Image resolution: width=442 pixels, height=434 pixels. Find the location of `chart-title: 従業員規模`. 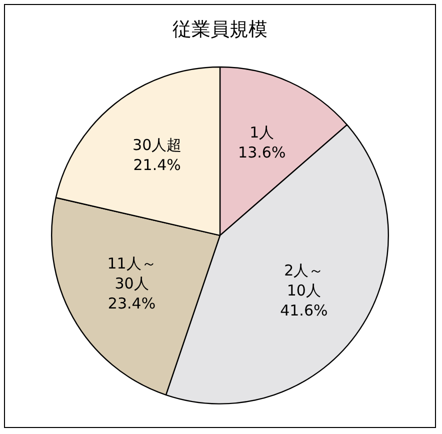

chart-title: 従業員規模 is located at coordinates (220, 29).